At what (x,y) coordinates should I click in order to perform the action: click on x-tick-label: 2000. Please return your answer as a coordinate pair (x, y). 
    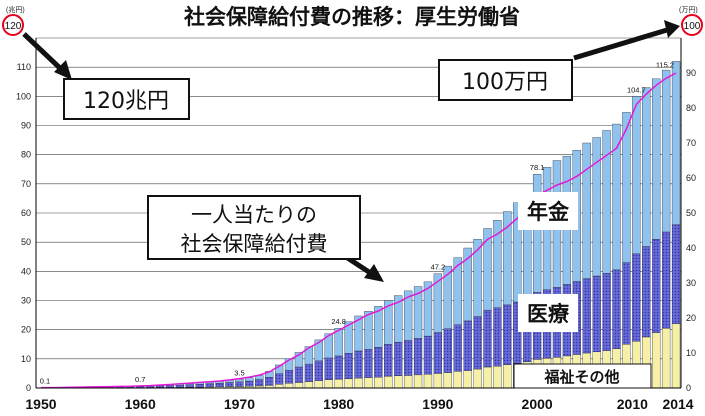
    Looking at the image, I should click on (537, 404).